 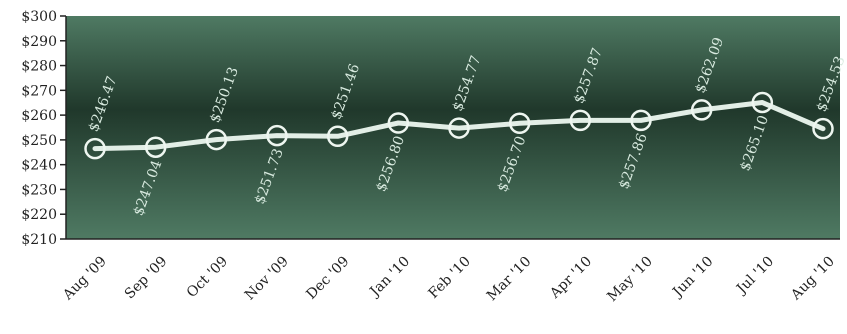 What do you see at coordinates (207, 277) in the screenshot?
I see `x-tick-label: Oct '09` at bounding box center [207, 277].